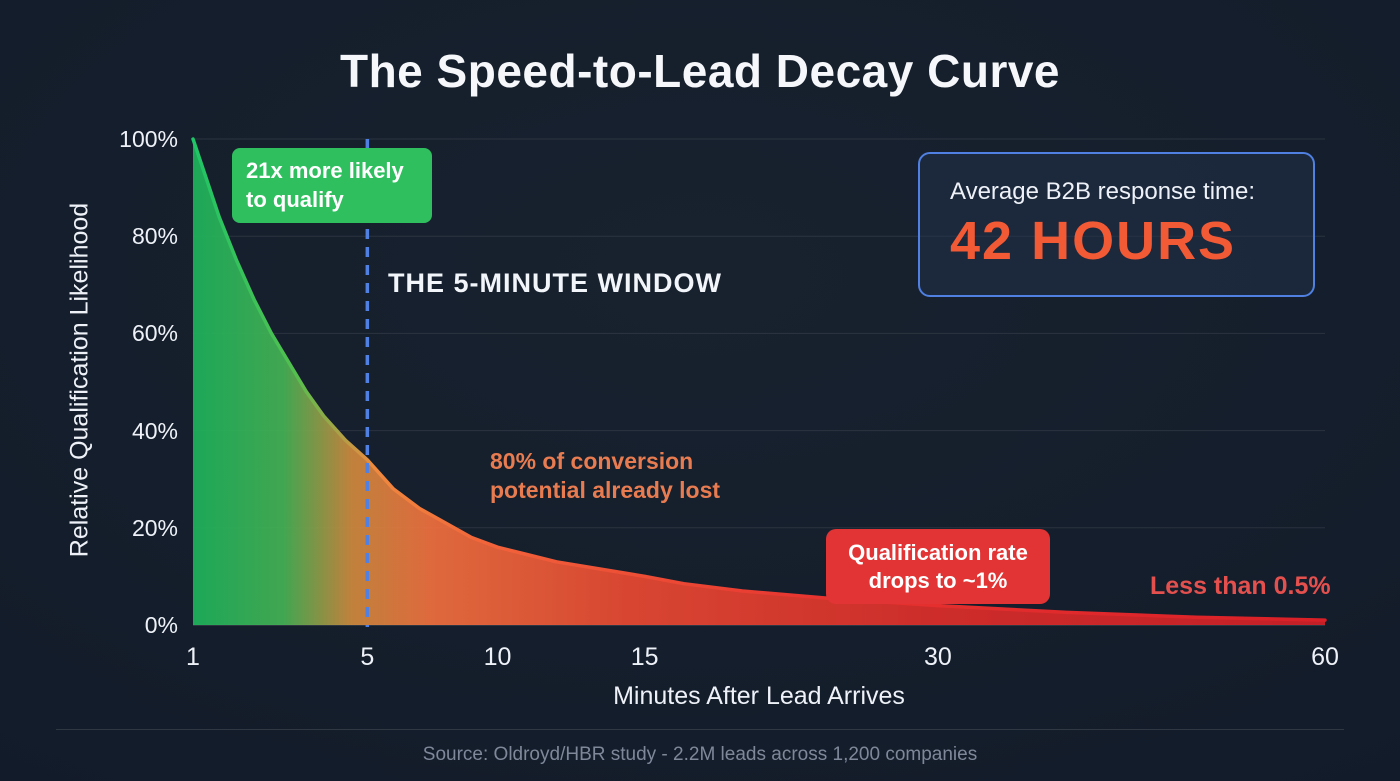 This screenshot has width=1400, height=781. What do you see at coordinates (555, 283) in the screenshot?
I see `five-minute-window-label: THE 5-MINUTE WINDOW` at bounding box center [555, 283].